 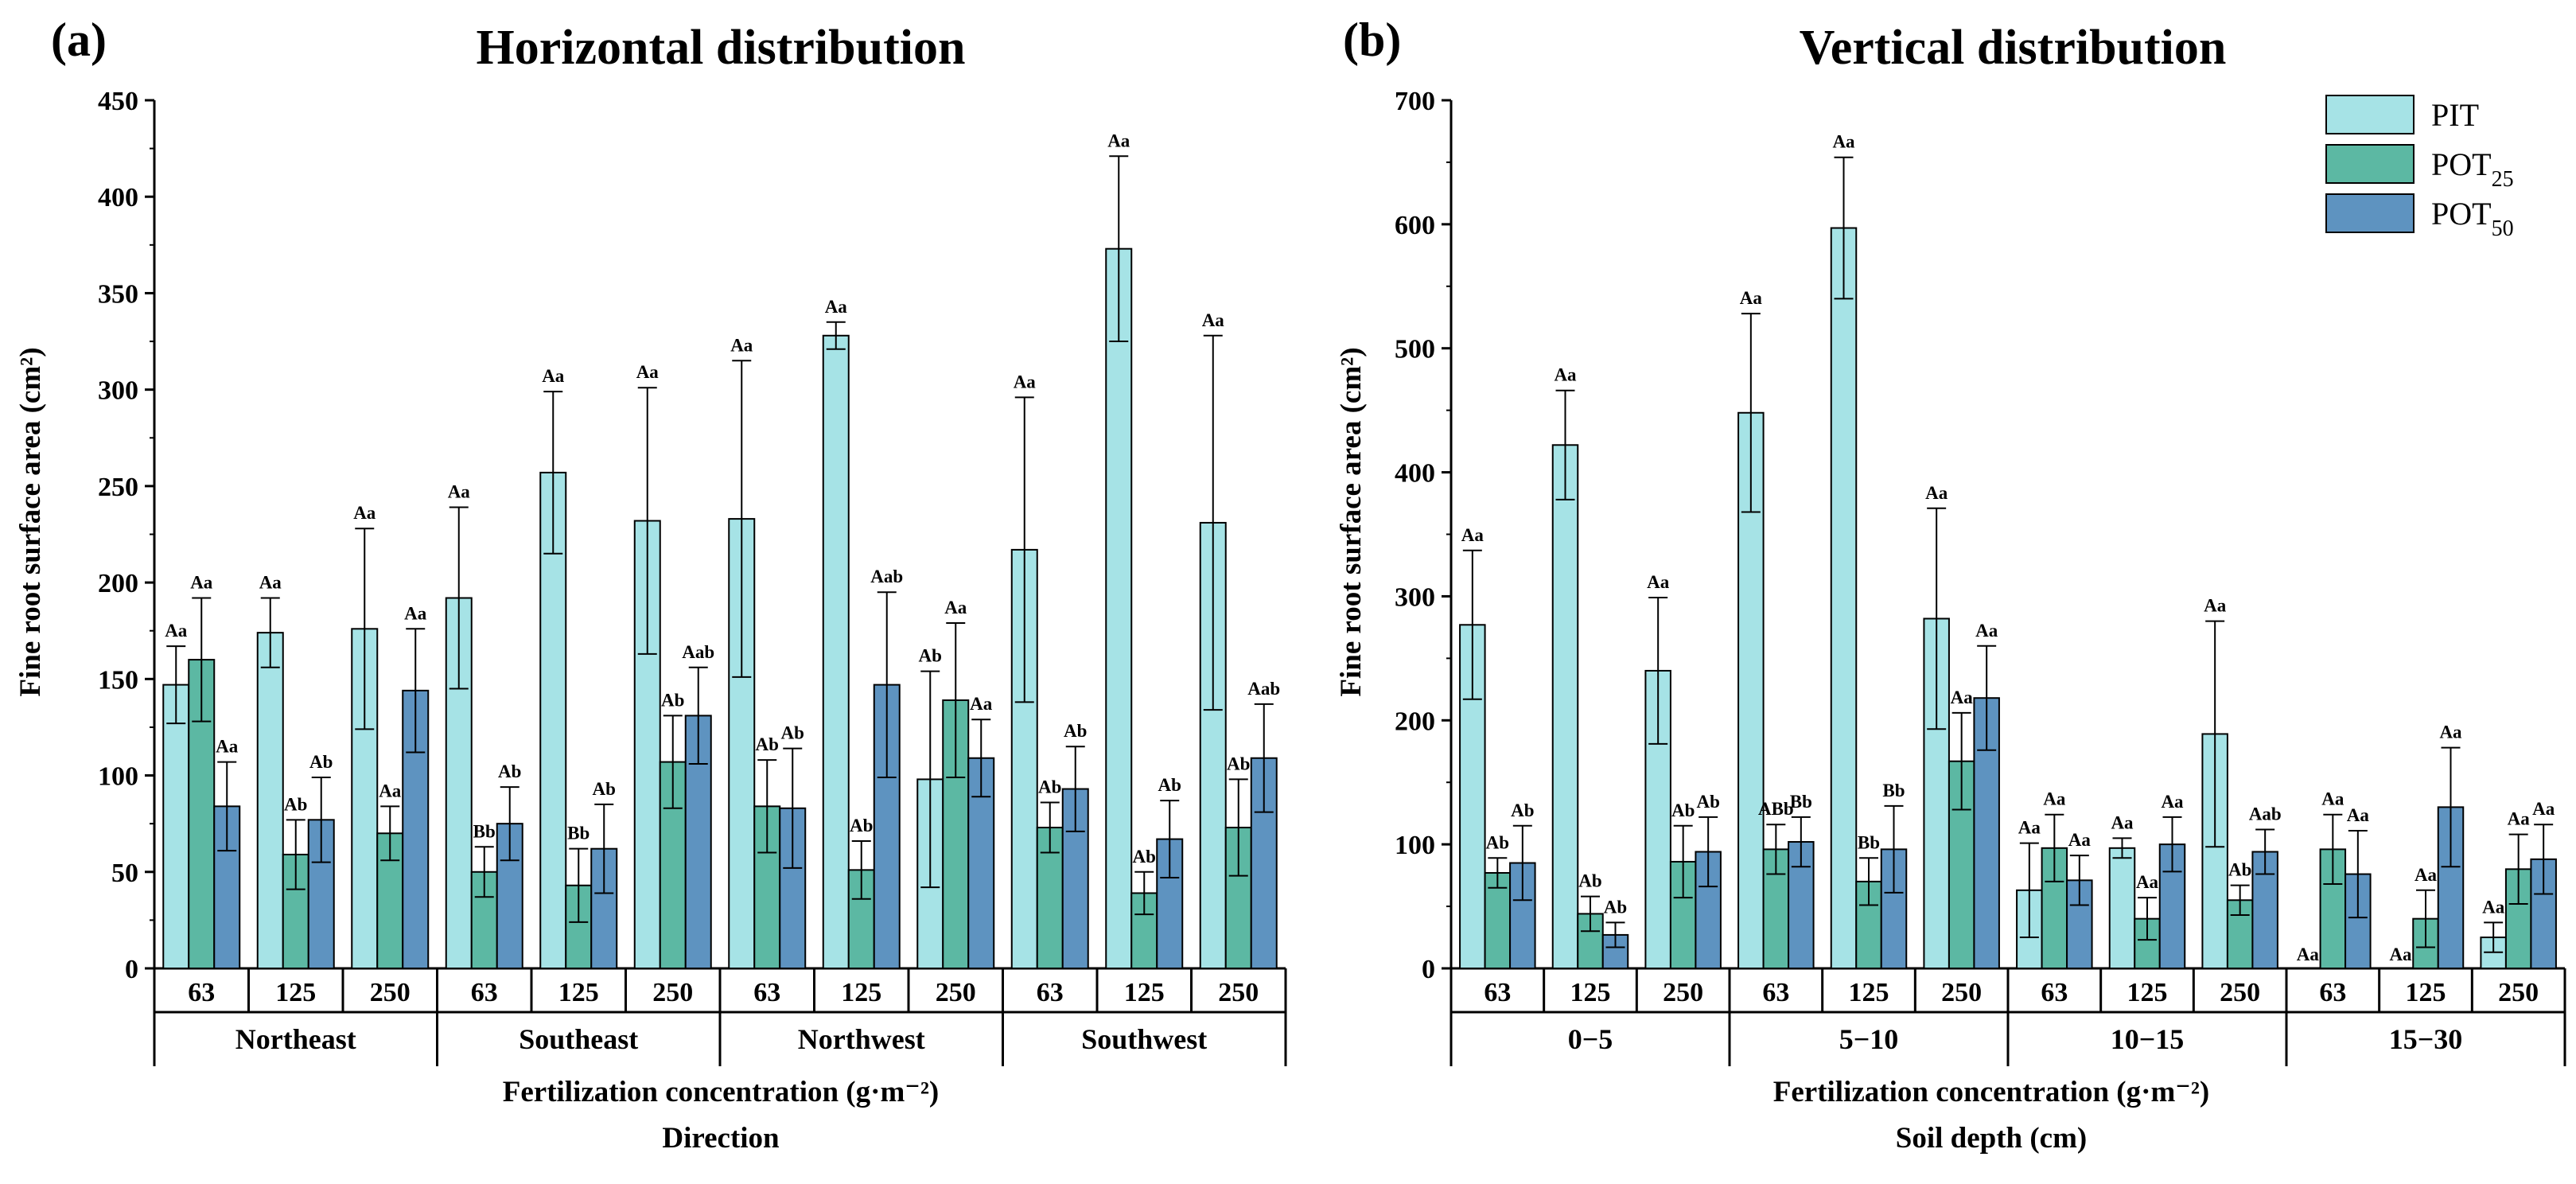 What do you see at coordinates (79, 40) in the screenshot?
I see `panel-a-label: (a)` at bounding box center [79, 40].